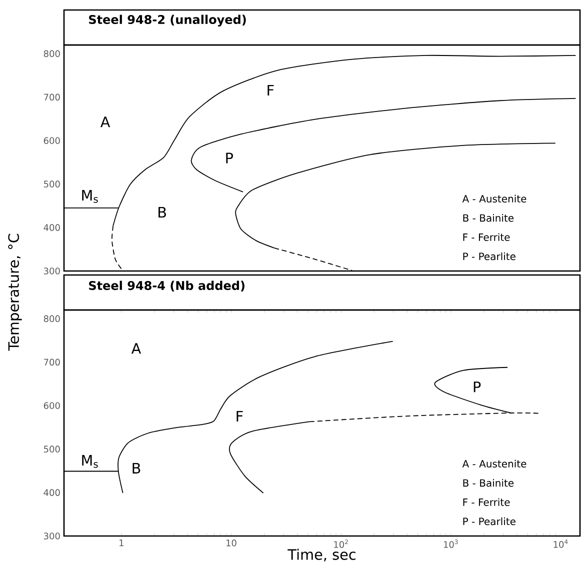  What do you see at coordinates (561, 544) in the screenshot?
I see `x-tick-label: 10$^{4}$` at bounding box center [561, 544].